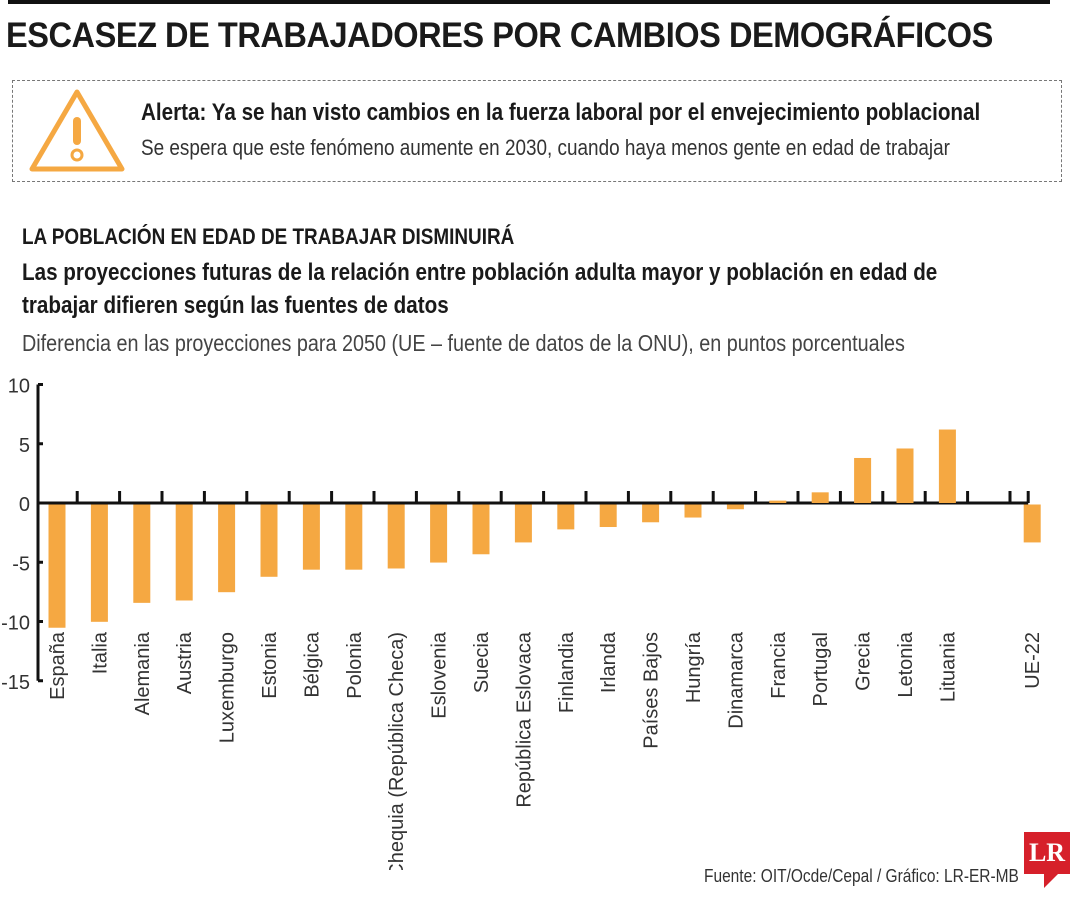 The width and height of the screenshot is (1080, 900). I want to click on x-tick-label: Chequia (República Checa), so click(397, 751).